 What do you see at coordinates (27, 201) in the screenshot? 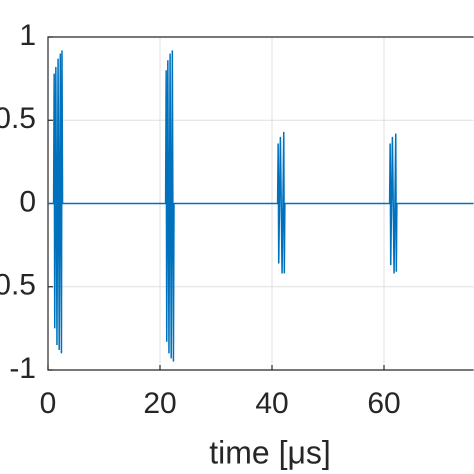
I see `y-tick-label: 0` at bounding box center [27, 201].